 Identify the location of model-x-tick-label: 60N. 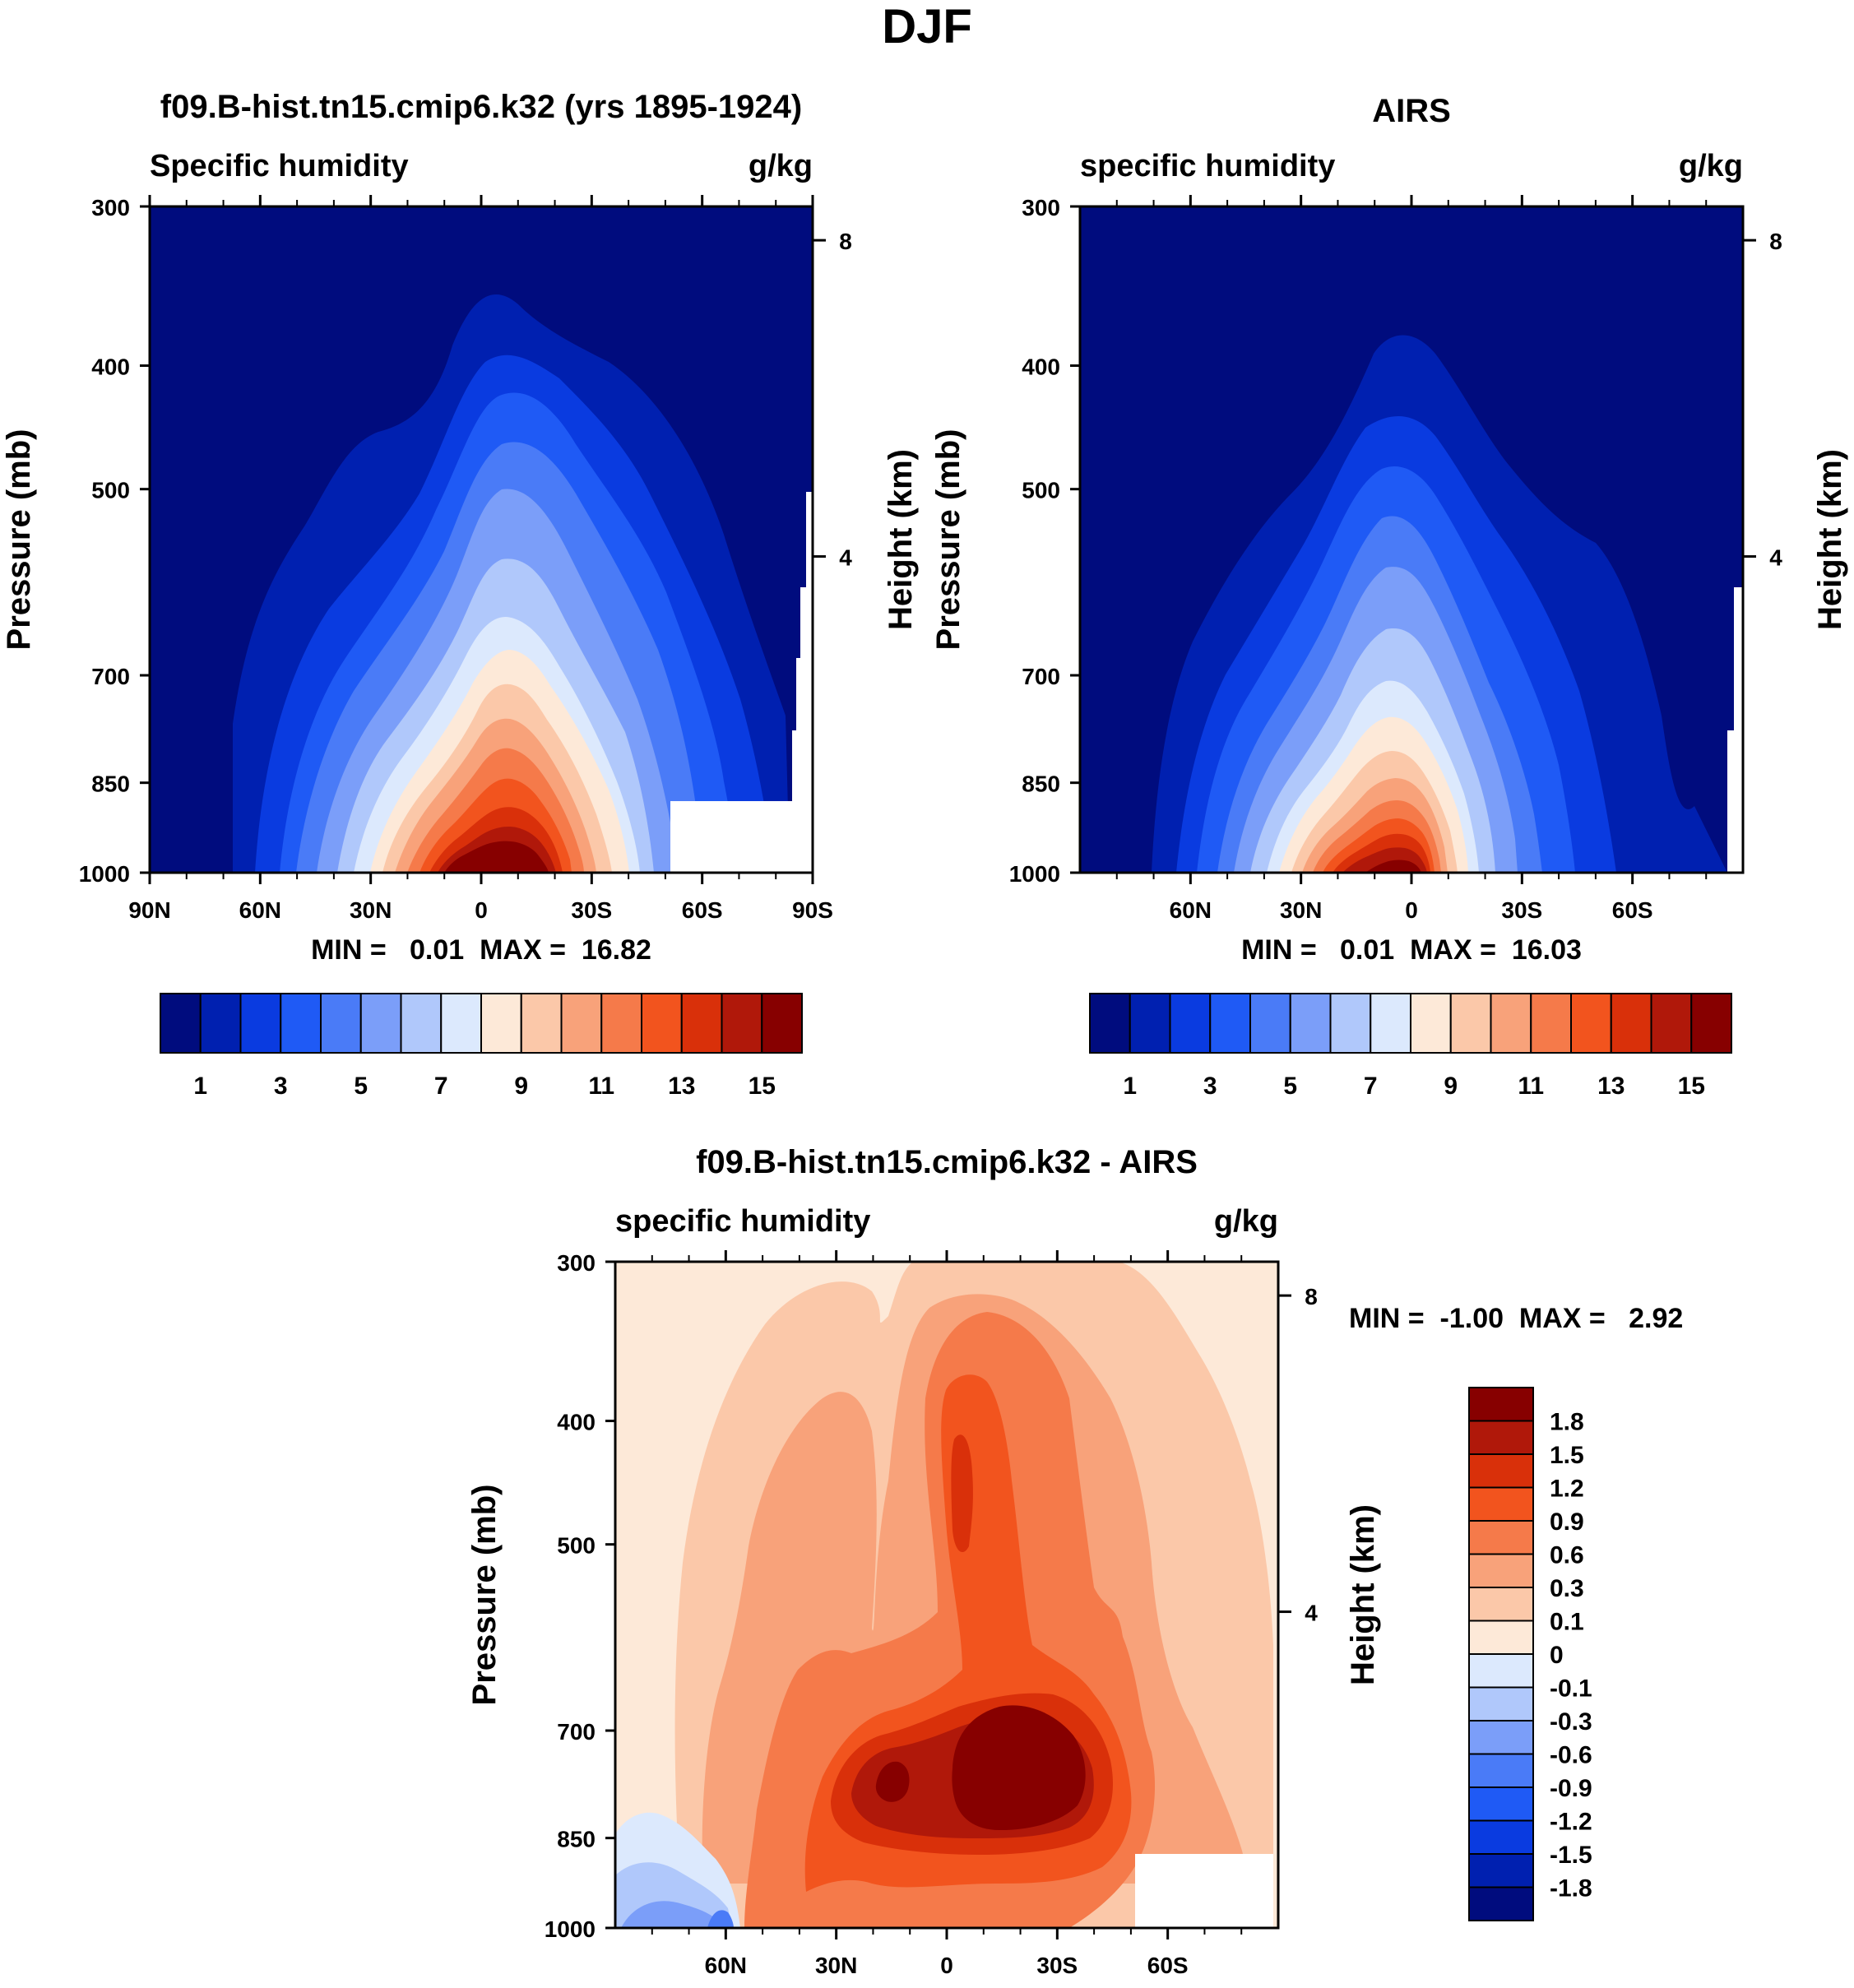
(260, 910).